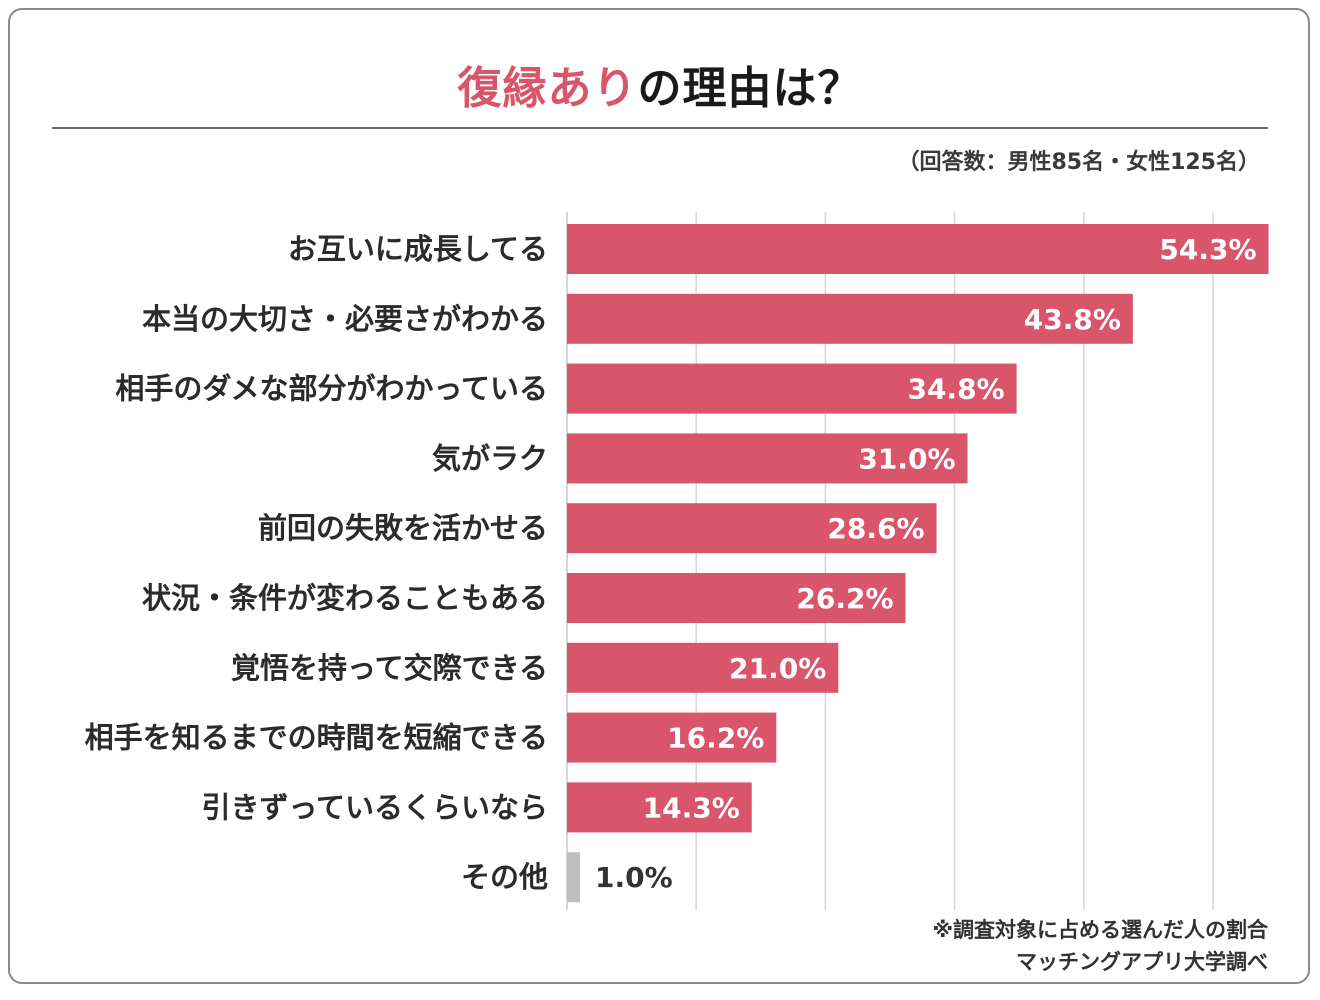 The image size is (1320, 1000). What do you see at coordinates (691, 807) in the screenshot?
I see `value-label: 14.3%` at bounding box center [691, 807].